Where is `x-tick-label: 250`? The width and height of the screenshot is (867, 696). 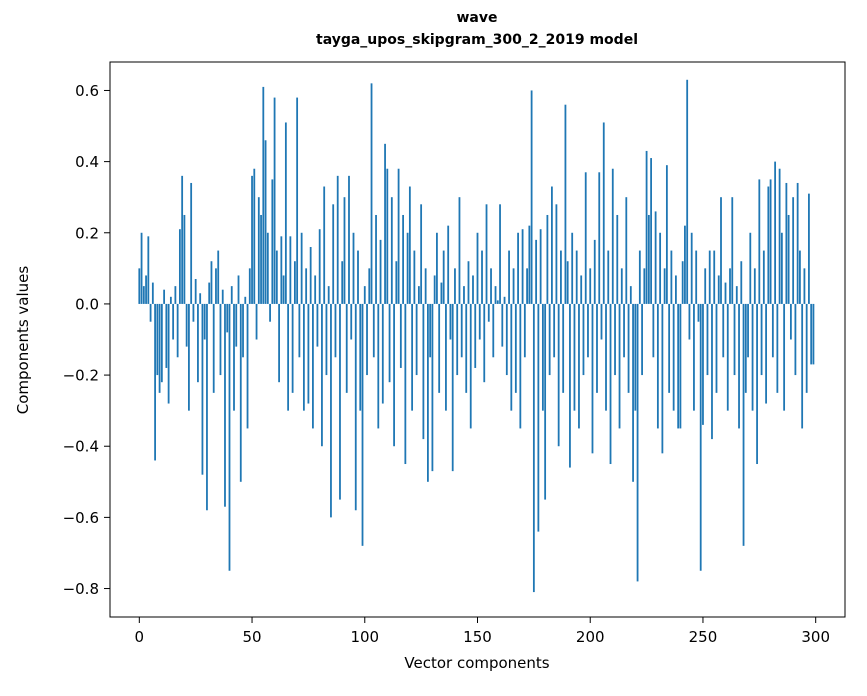 x-tick-label: 250 is located at coordinates (703, 637).